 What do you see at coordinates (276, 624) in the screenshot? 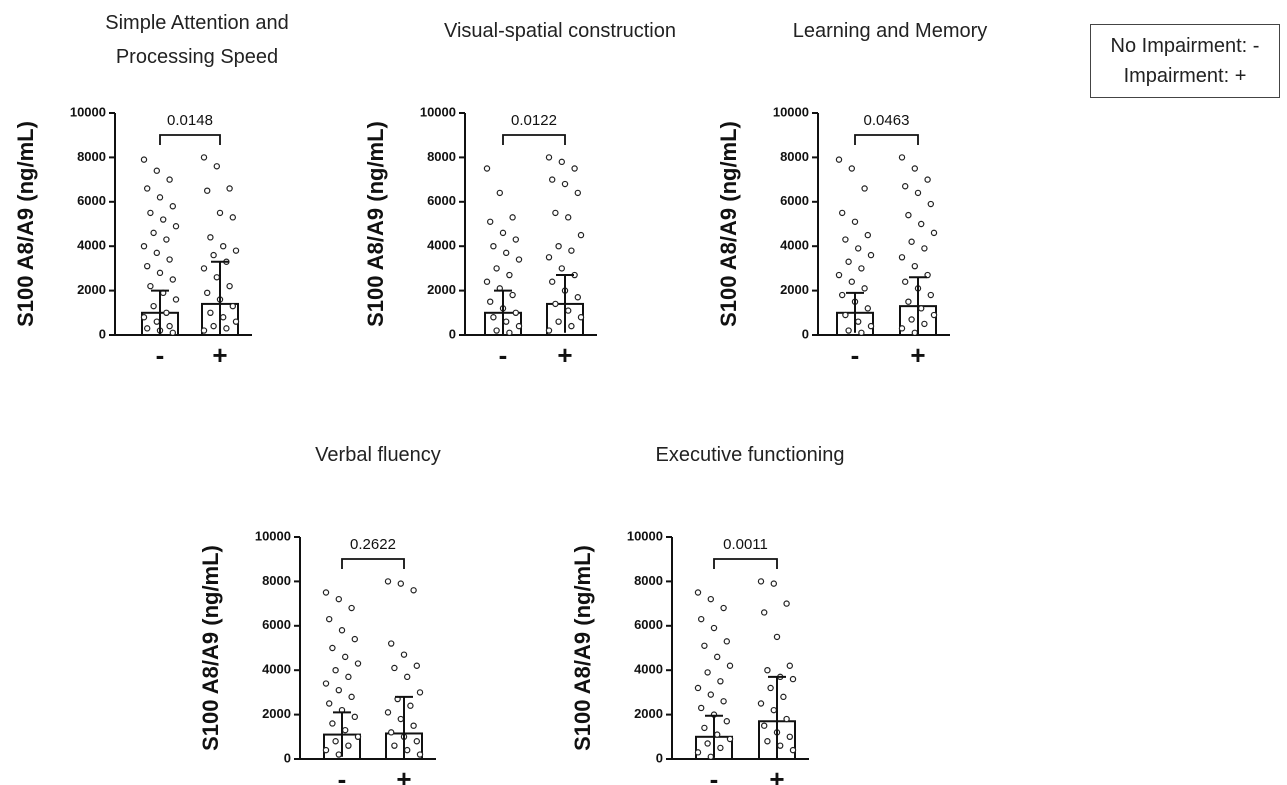
I see `y-tick-label: 6000` at bounding box center [276, 624].